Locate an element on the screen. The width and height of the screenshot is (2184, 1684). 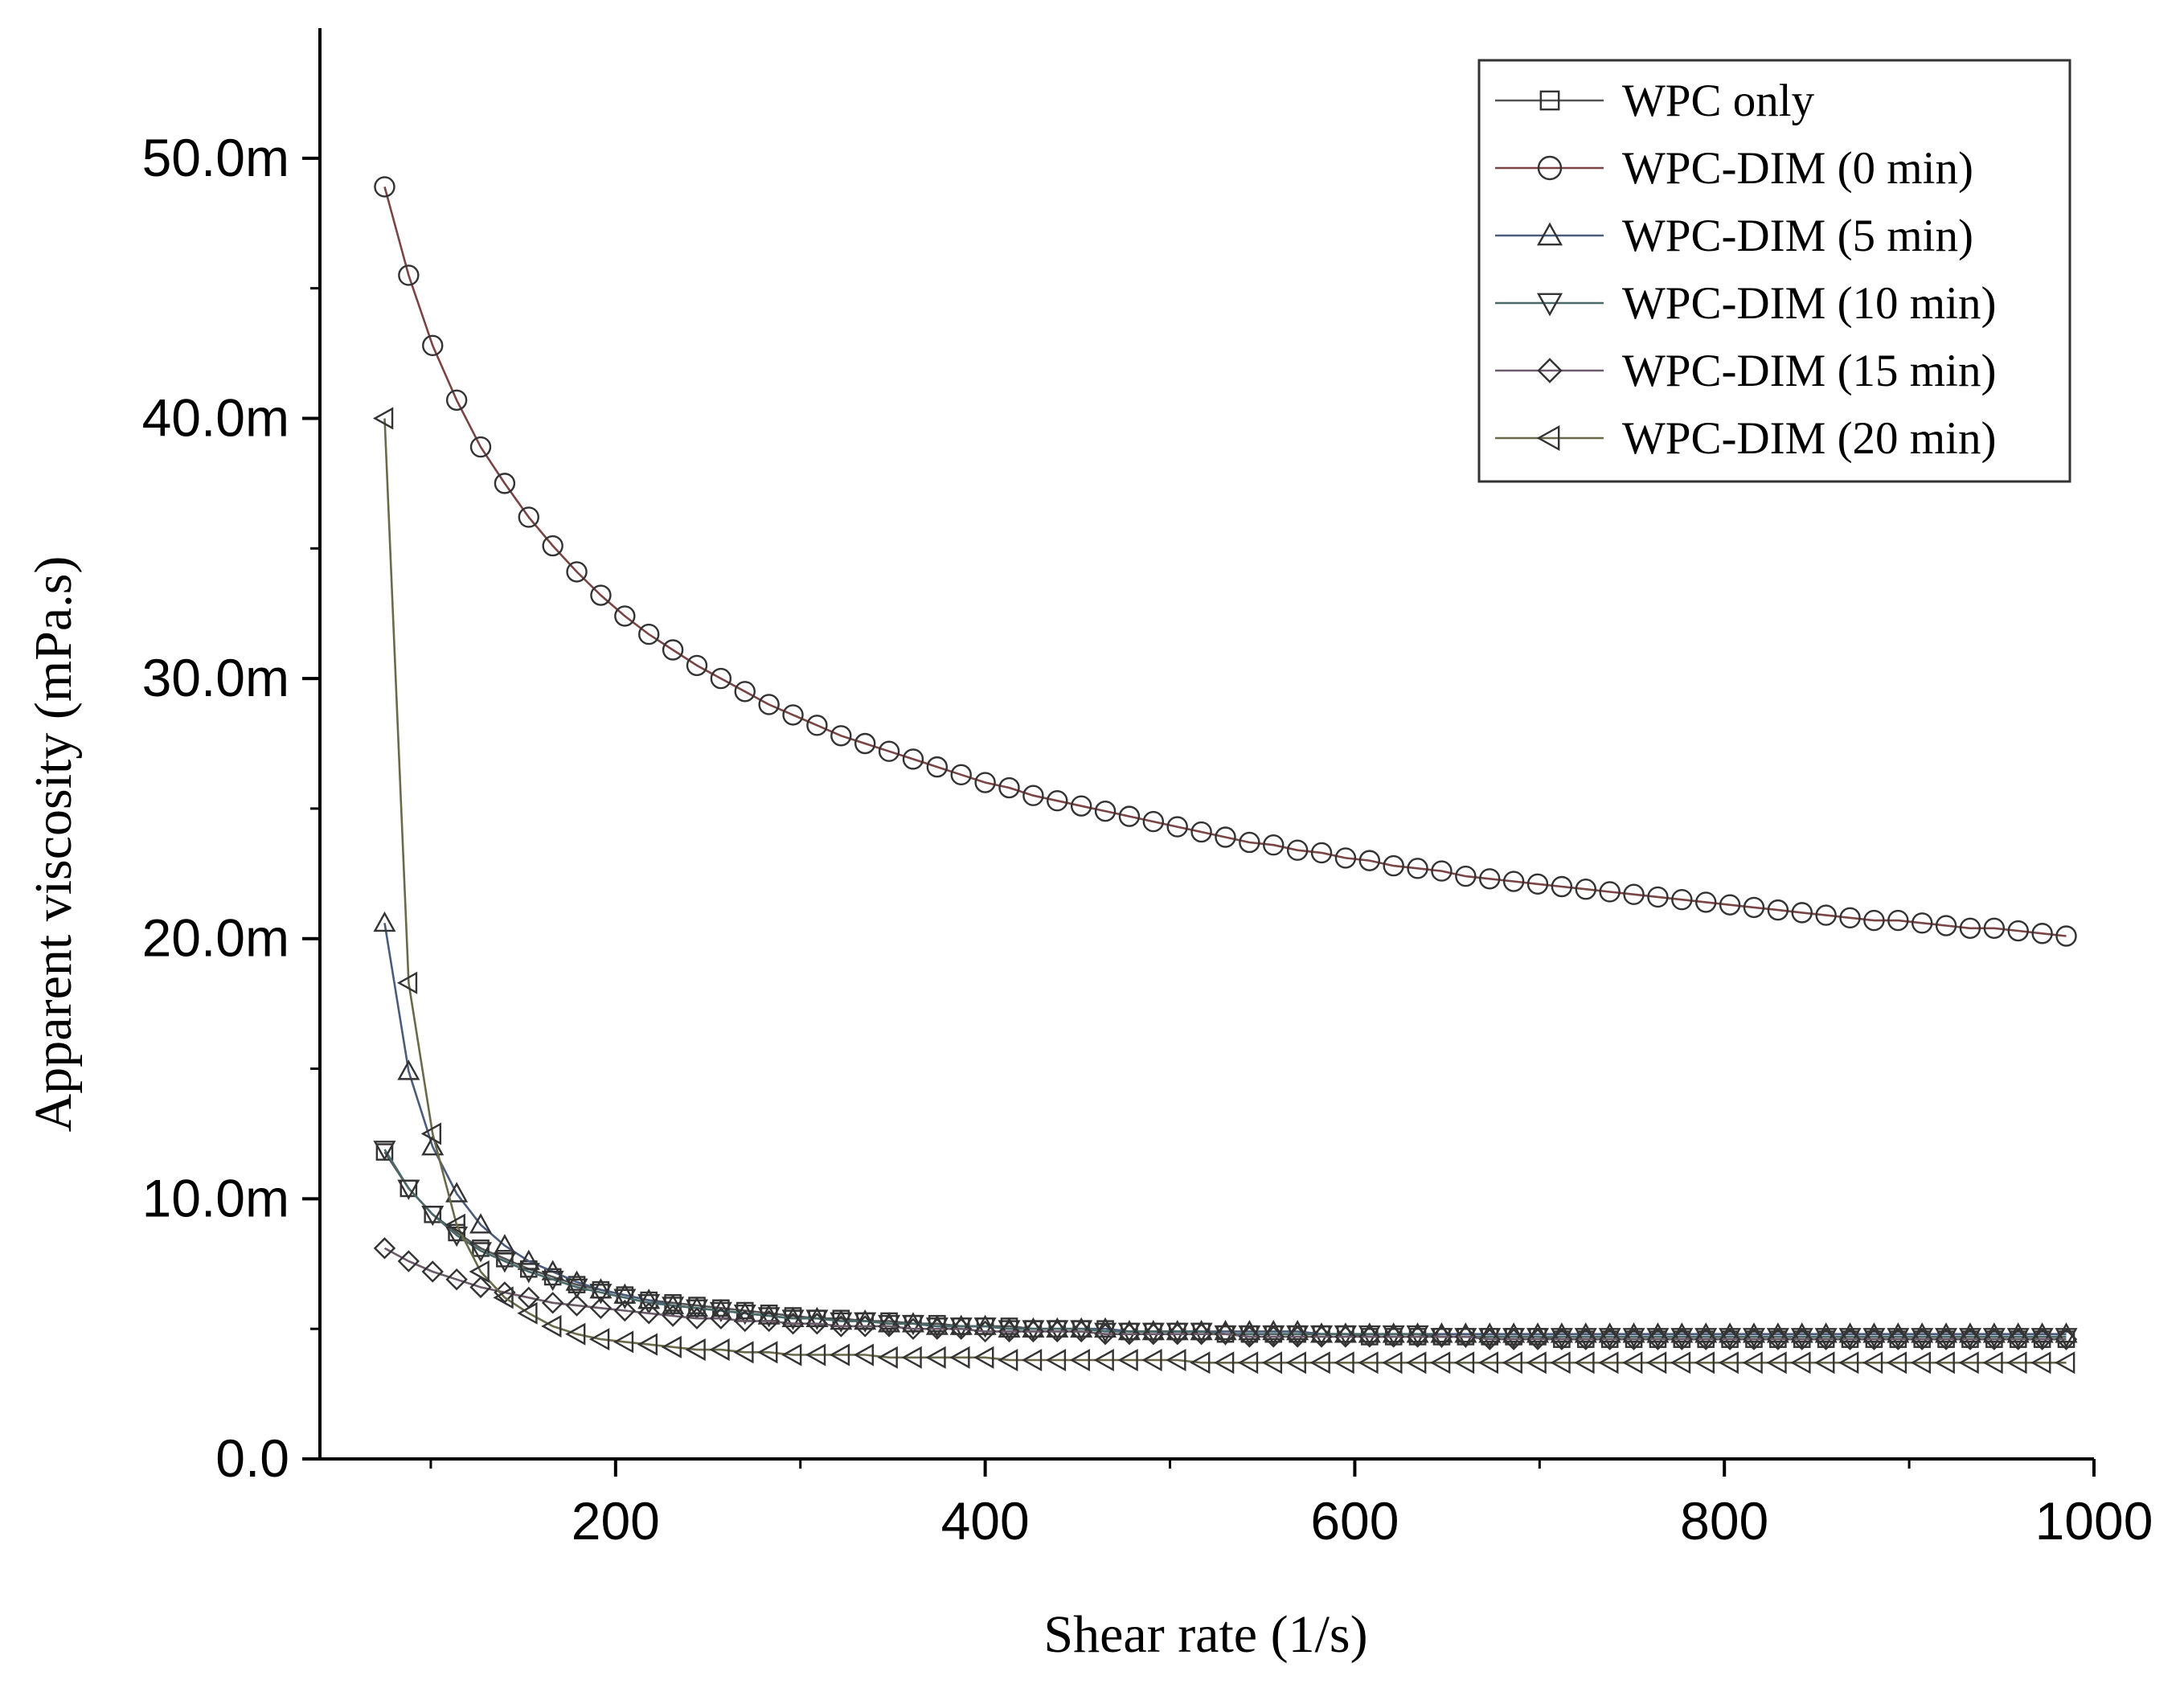
x-tick-label: 600 is located at coordinates (1354, 1521).